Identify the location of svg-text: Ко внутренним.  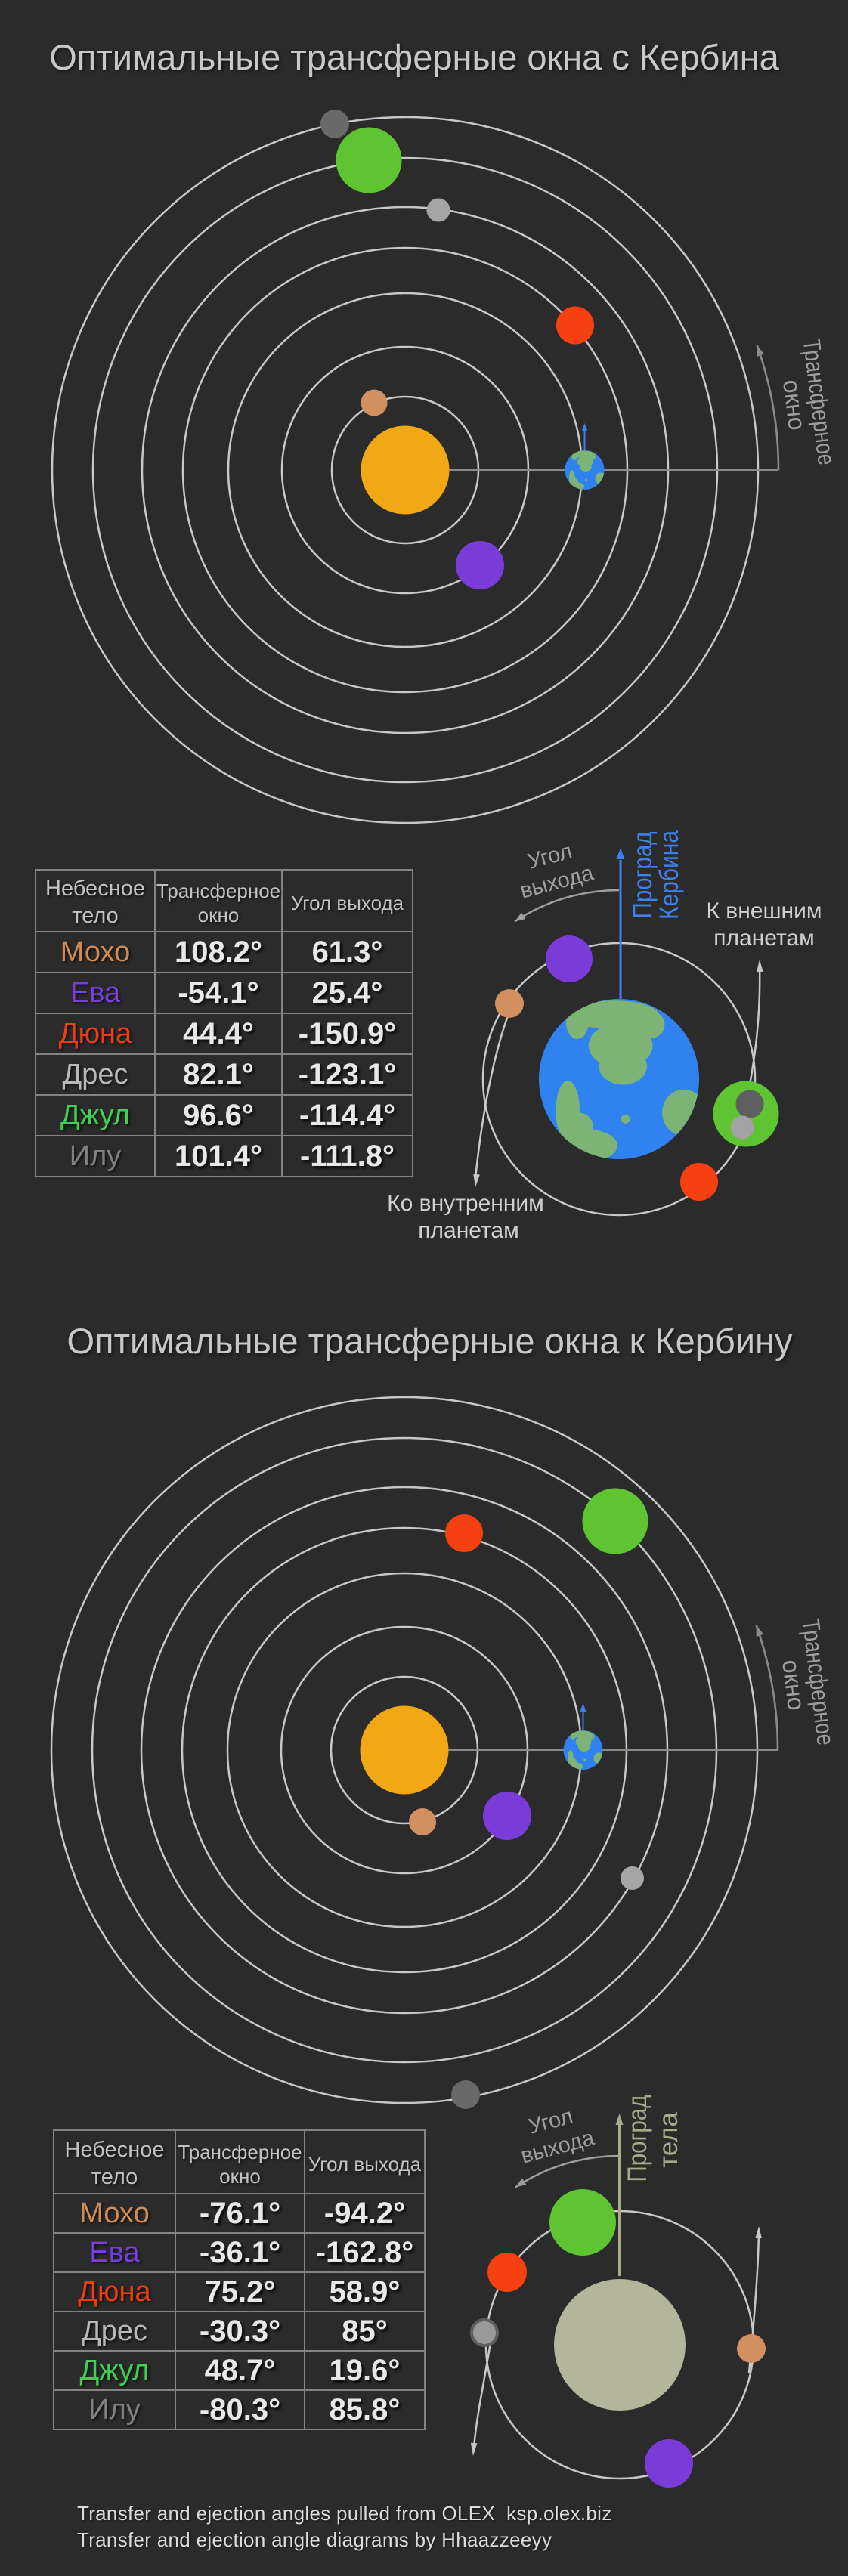
(465, 1203).